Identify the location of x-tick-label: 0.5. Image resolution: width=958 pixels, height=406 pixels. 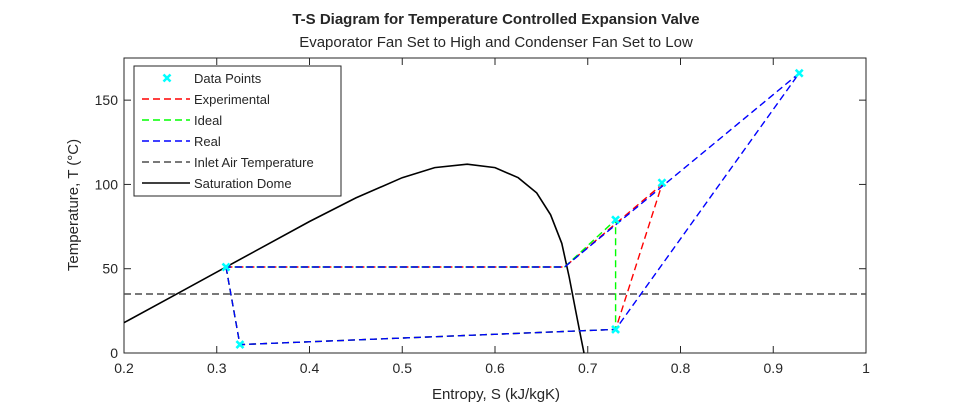
(403, 368).